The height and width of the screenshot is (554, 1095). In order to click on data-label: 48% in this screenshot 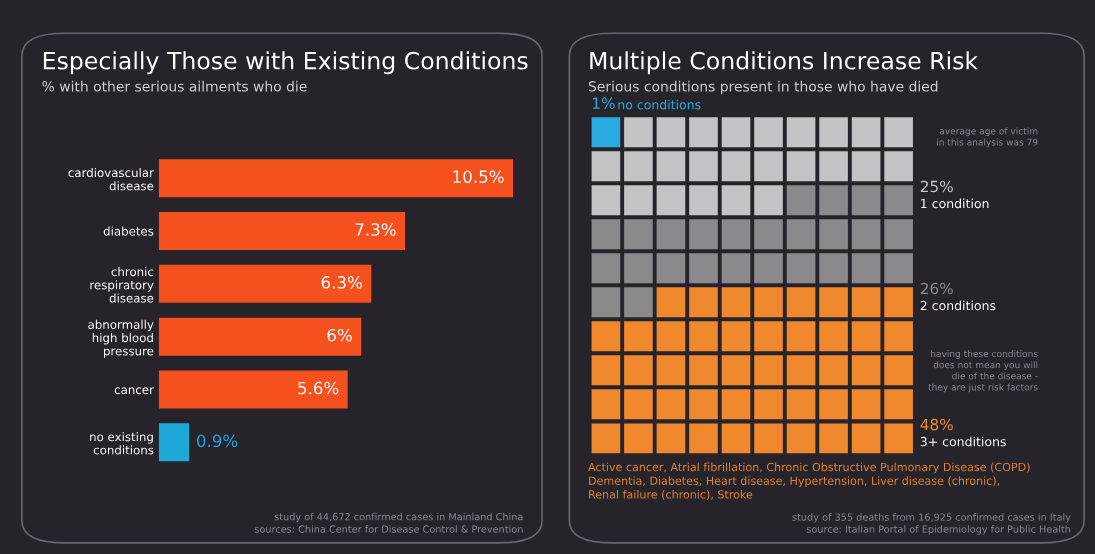, I will do `click(936, 424)`.